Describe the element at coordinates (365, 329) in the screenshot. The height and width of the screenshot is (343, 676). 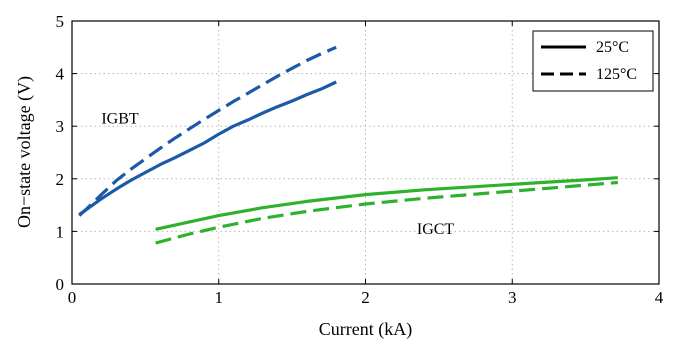
I see `x-axis-label: Current (kA)` at that location.